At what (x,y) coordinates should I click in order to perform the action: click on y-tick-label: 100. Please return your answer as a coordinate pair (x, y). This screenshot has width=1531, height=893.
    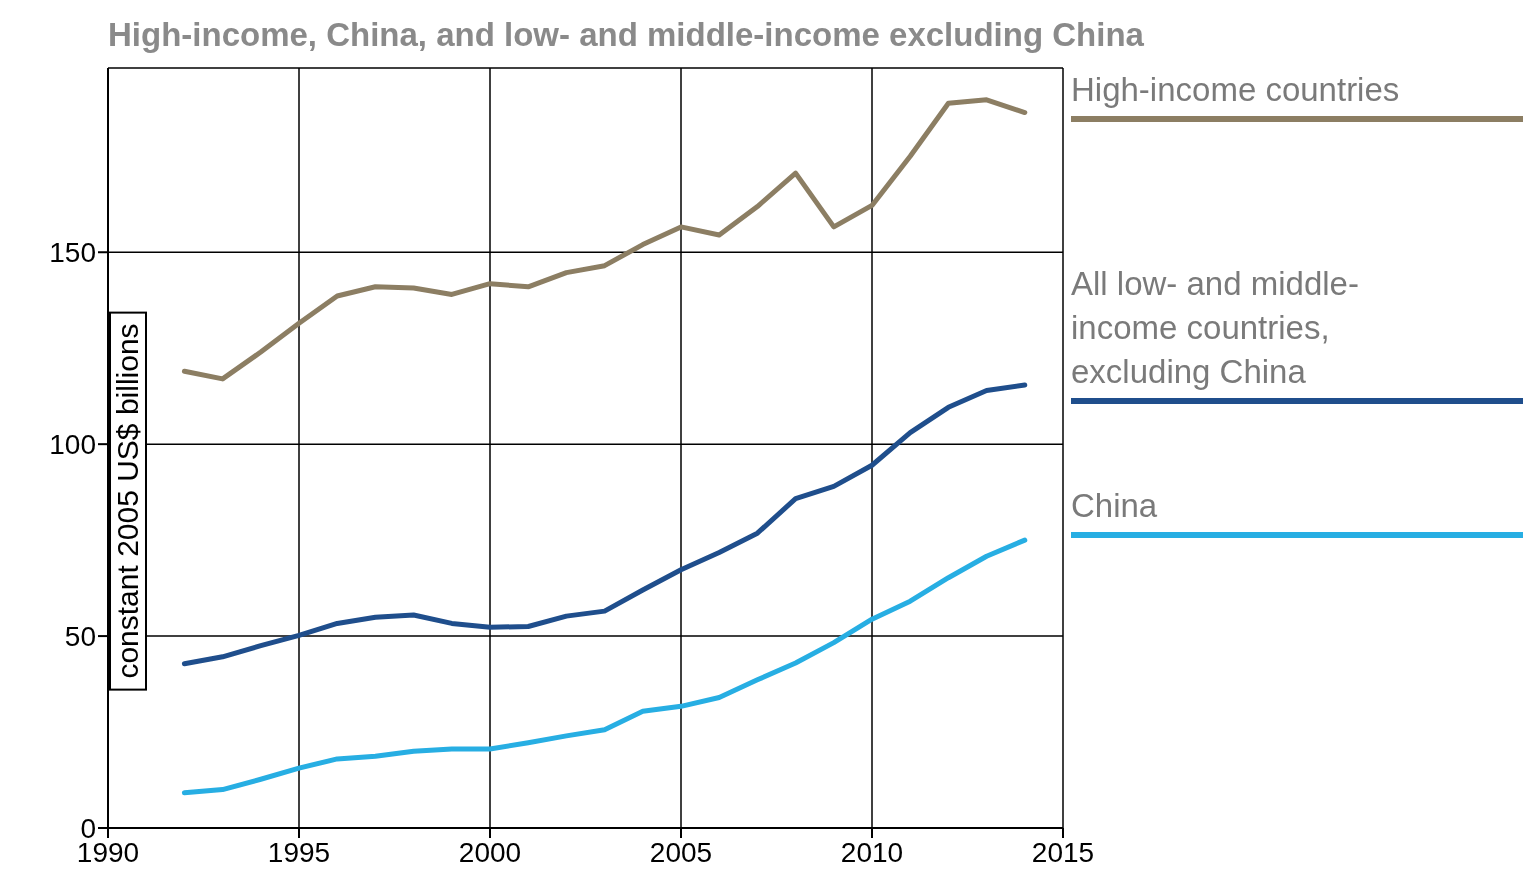
    Looking at the image, I should click on (72, 445).